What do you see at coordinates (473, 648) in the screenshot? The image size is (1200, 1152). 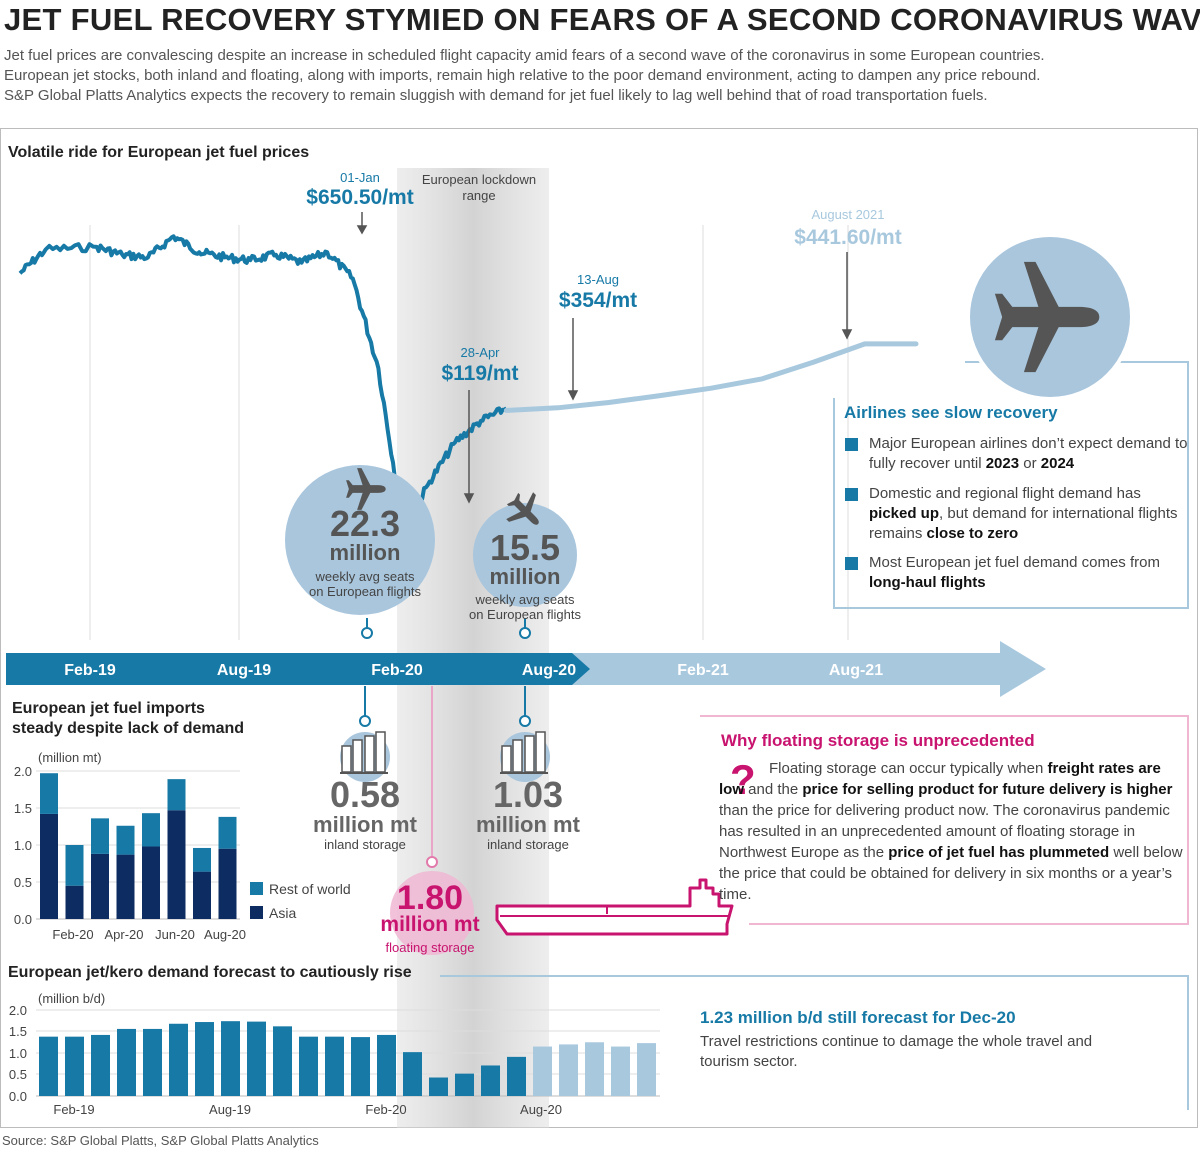 I see `lockdown-band` at bounding box center [473, 648].